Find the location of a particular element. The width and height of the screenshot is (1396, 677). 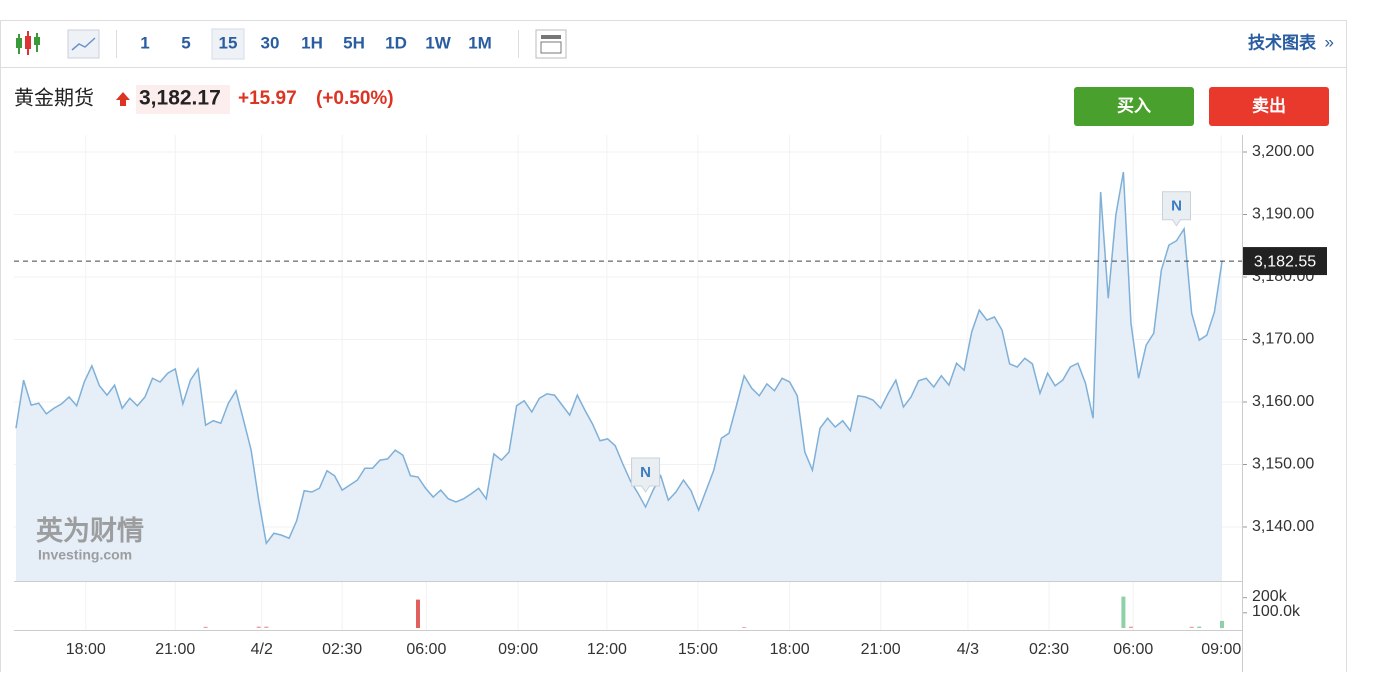

change-pct: (+0.50%) is located at coordinates (355, 98).